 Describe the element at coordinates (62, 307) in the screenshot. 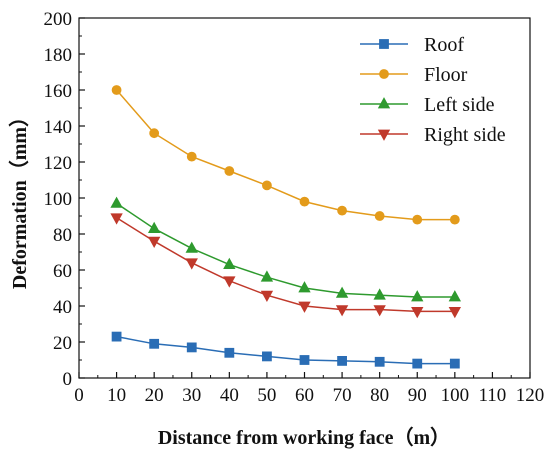

I see `y-tick-label: 40` at that location.